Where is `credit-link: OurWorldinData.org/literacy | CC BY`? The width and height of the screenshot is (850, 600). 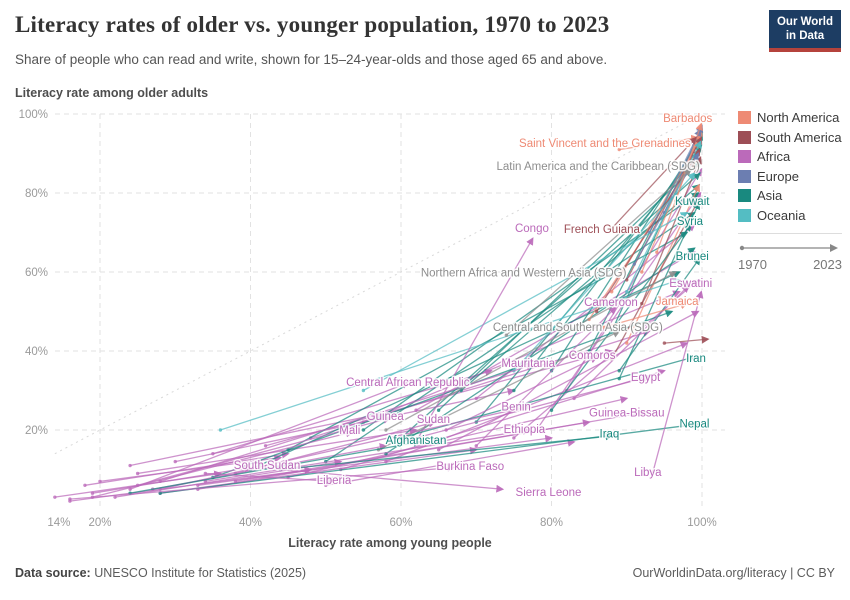
credit-link: OurWorldinData.org/literacy | CC BY is located at coordinates (733, 573).